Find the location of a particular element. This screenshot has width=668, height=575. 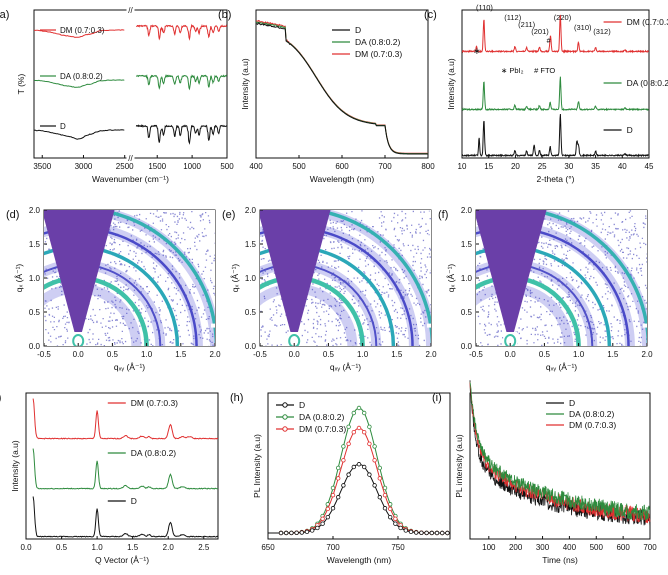

panel-label: (i) is located at coordinates (437, 398).